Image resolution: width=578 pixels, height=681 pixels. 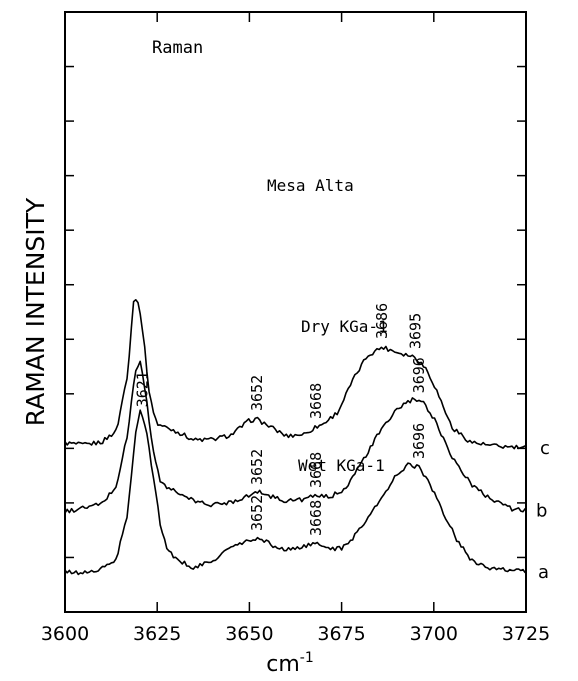 I want to click on trace-tags: c b a, so click(x=543, y=510).